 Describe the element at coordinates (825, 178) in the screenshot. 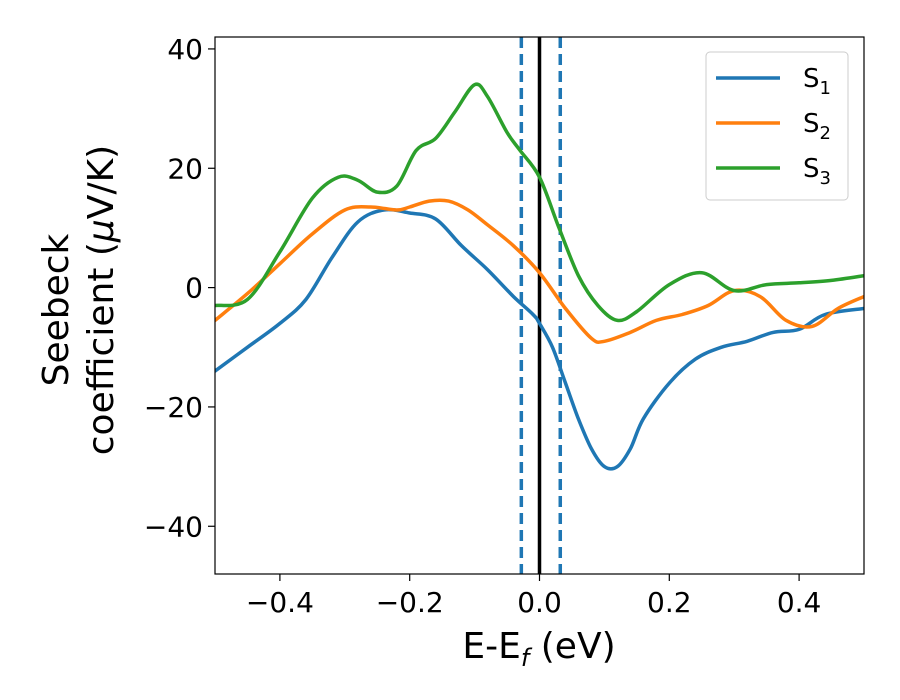

I see `legend-label-subscript: 3` at that location.